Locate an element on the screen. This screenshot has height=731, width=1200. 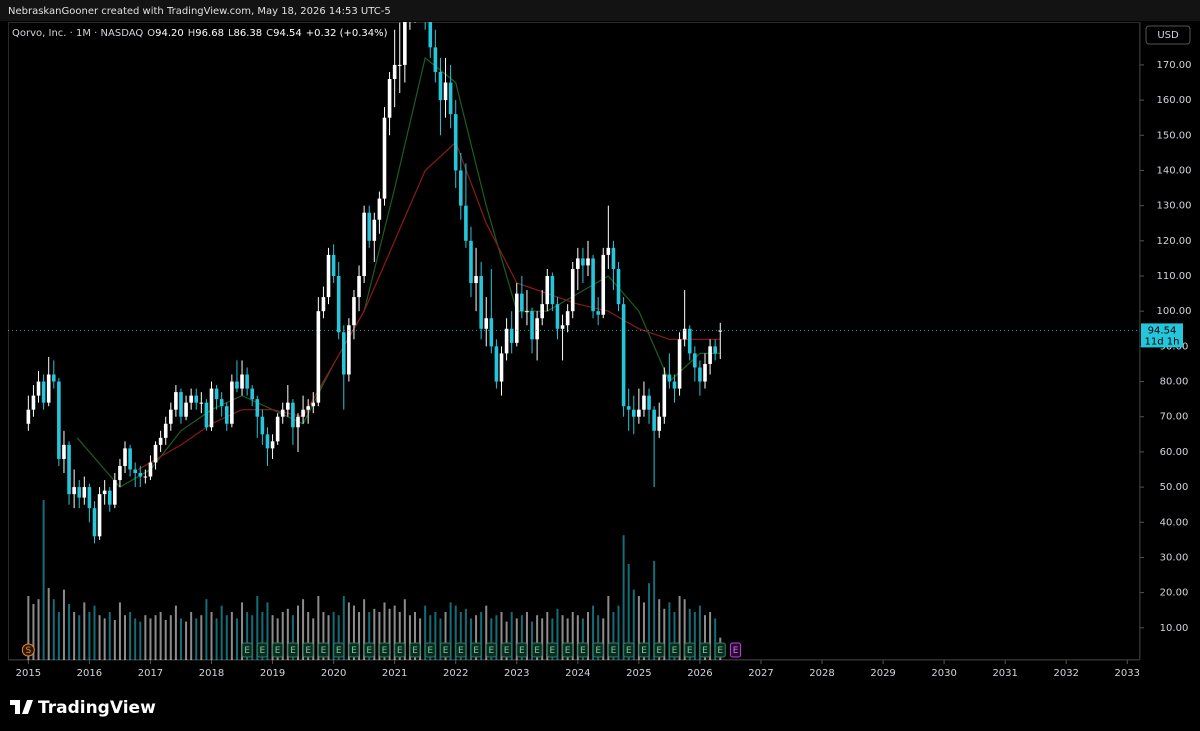
y-tick-label: 170.00 is located at coordinates (1174, 65).